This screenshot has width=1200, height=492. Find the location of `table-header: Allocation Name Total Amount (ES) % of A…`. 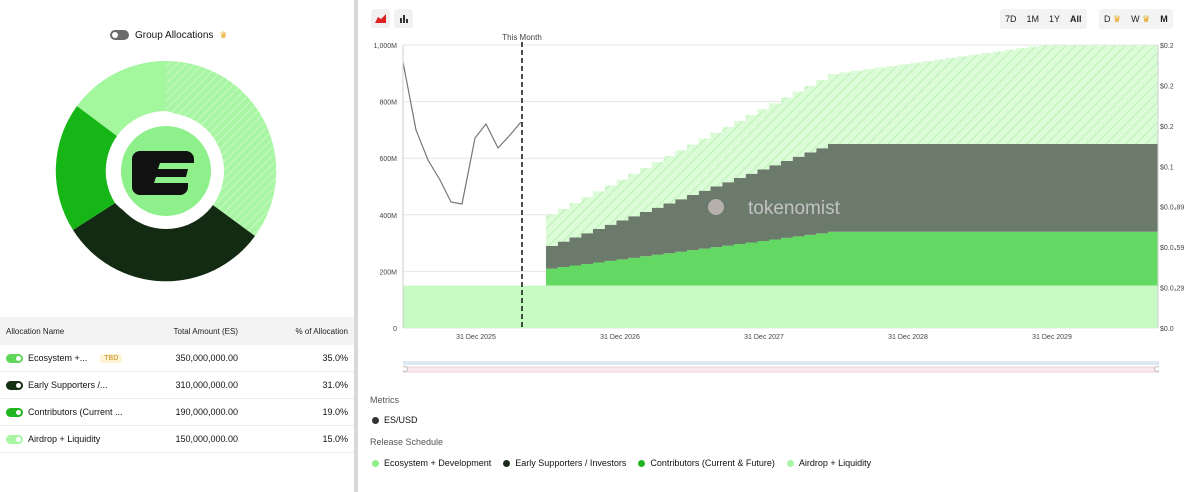

table-header: Allocation Name Total Amount (ES) % of A… is located at coordinates (178, 331).